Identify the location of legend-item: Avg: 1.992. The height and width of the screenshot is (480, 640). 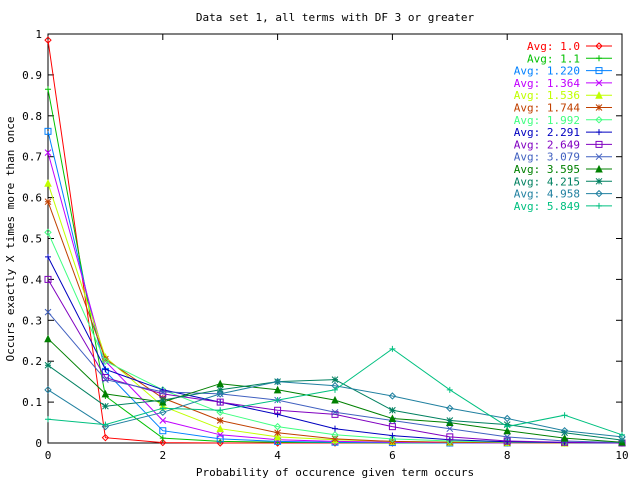
(563, 120).